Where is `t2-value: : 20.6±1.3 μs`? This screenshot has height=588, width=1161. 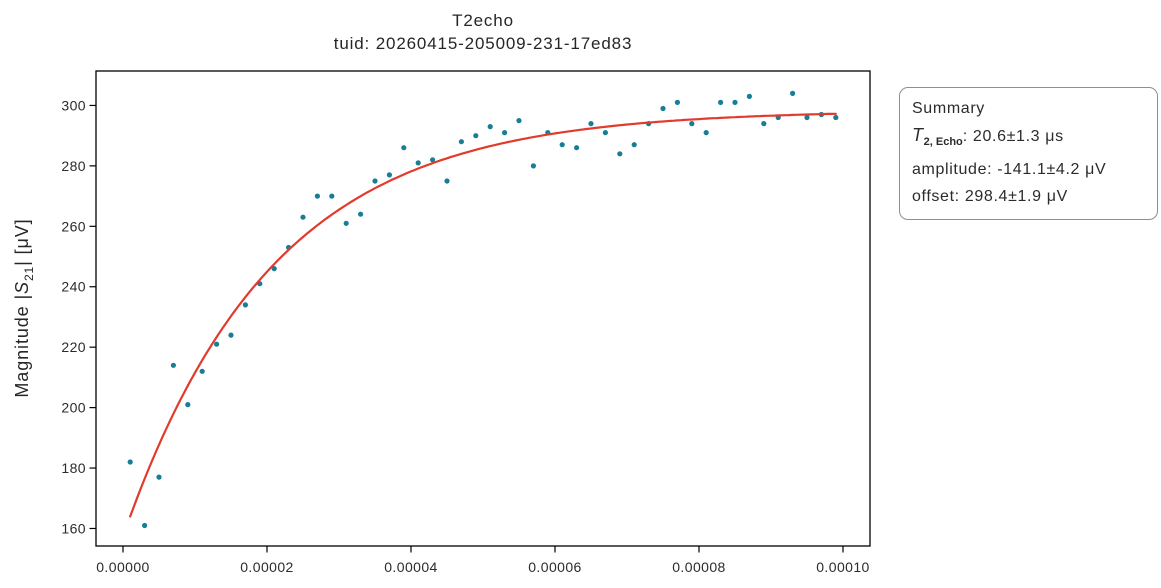 t2-value: : 20.6±1.3 μs is located at coordinates (1013, 136).